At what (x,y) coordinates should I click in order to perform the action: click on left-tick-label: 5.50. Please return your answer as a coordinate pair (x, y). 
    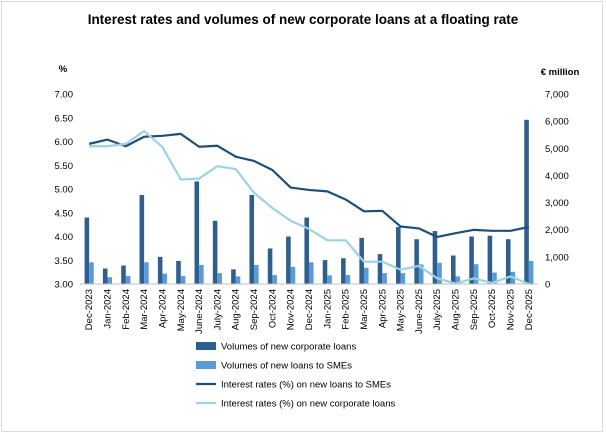
    Looking at the image, I should click on (64, 166).